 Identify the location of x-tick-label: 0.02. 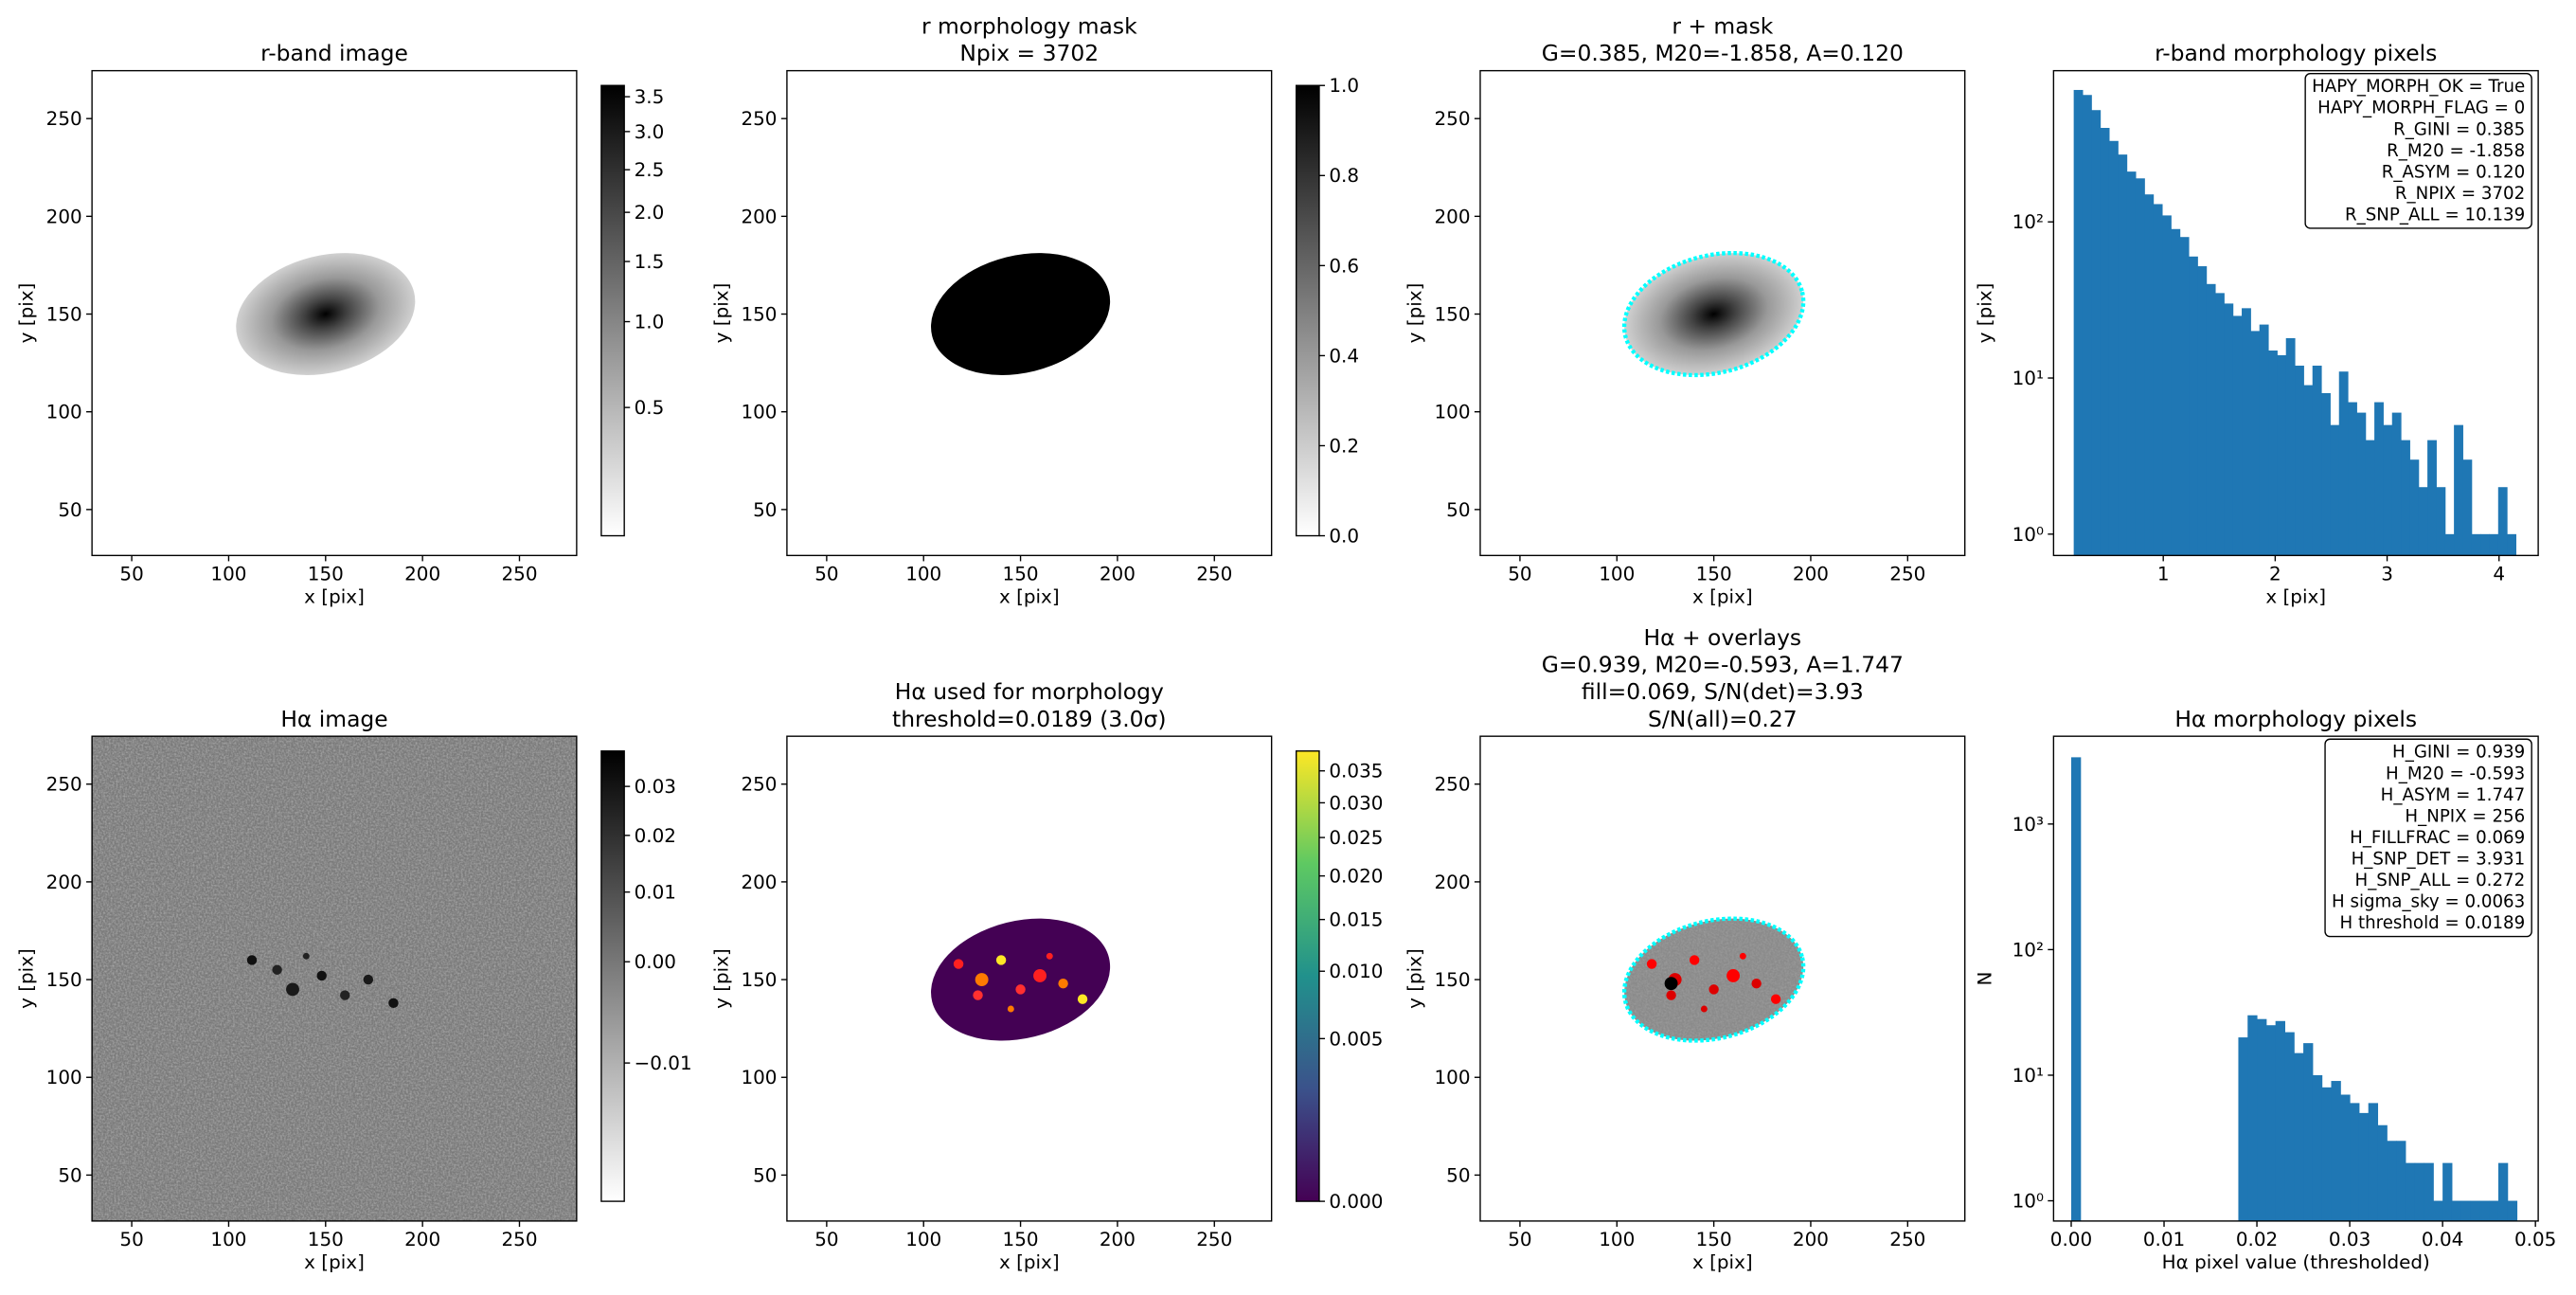
(2257, 1239).